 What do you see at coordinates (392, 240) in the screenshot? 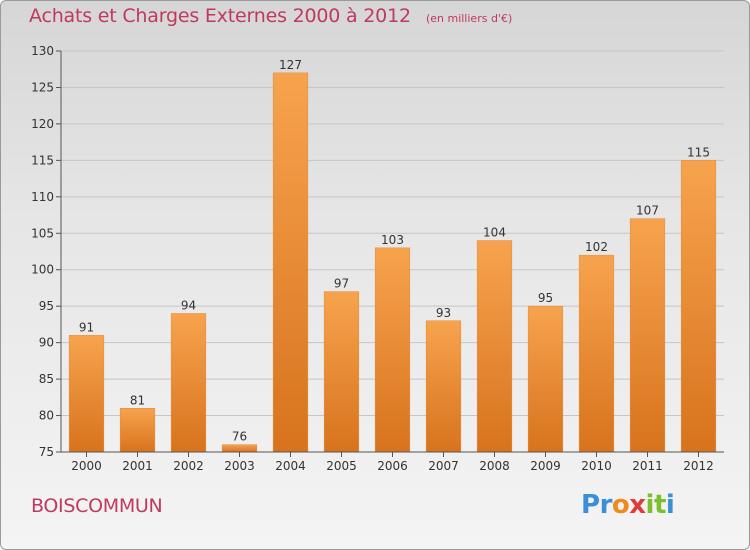
I see `data-label-2006: 103` at bounding box center [392, 240].